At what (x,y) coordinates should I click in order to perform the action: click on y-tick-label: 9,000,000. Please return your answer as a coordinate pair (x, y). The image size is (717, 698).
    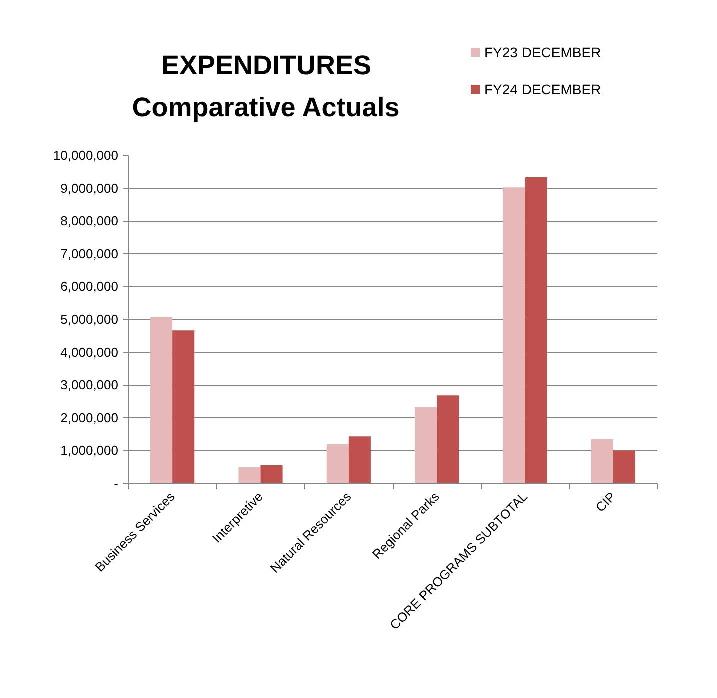
    Looking at the image, I should click on (89, 188).